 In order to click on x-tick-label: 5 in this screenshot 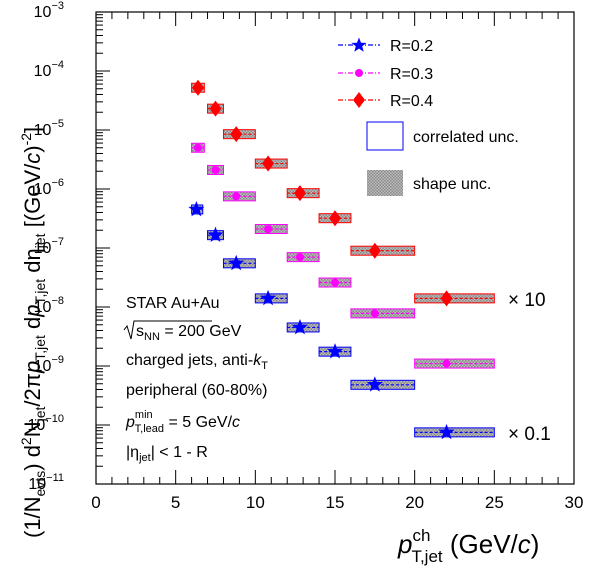, I will do `click(175, 502)`.